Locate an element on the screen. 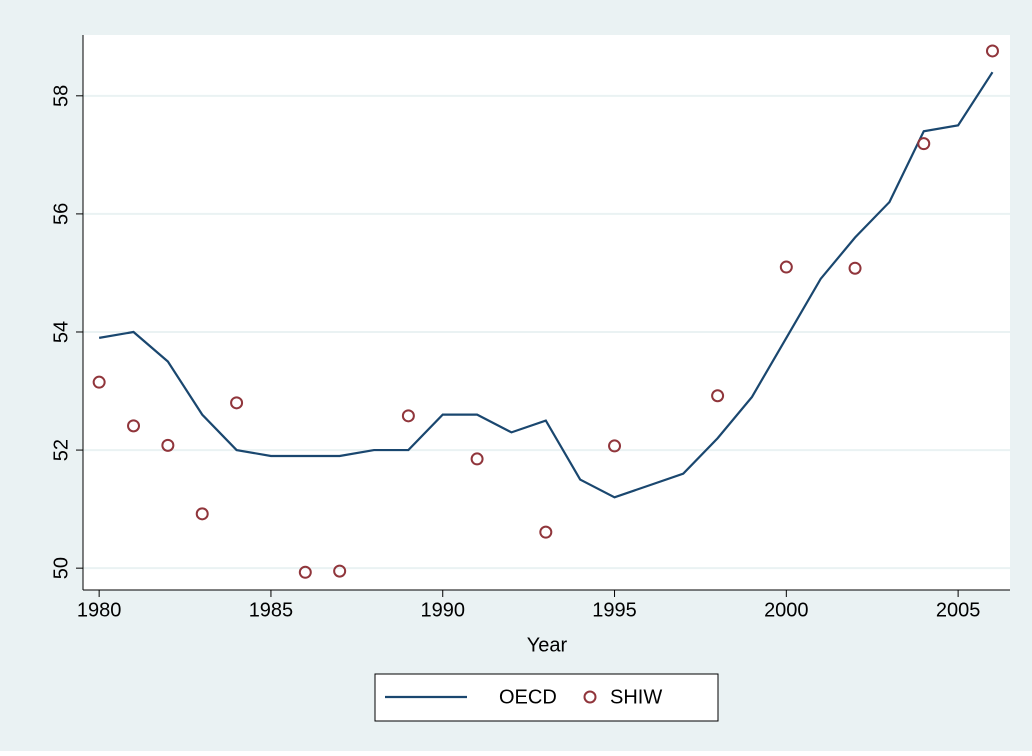 The image size is (1032, 756). legend-marker is located at coordinates (590, 697).